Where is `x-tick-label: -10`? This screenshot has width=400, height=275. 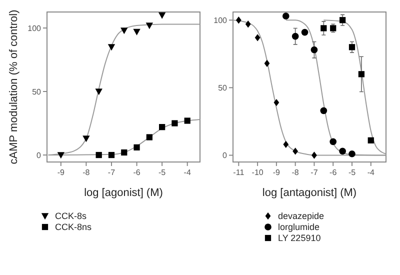 x-tick-label: -10 is located at coordinates (258, 172).